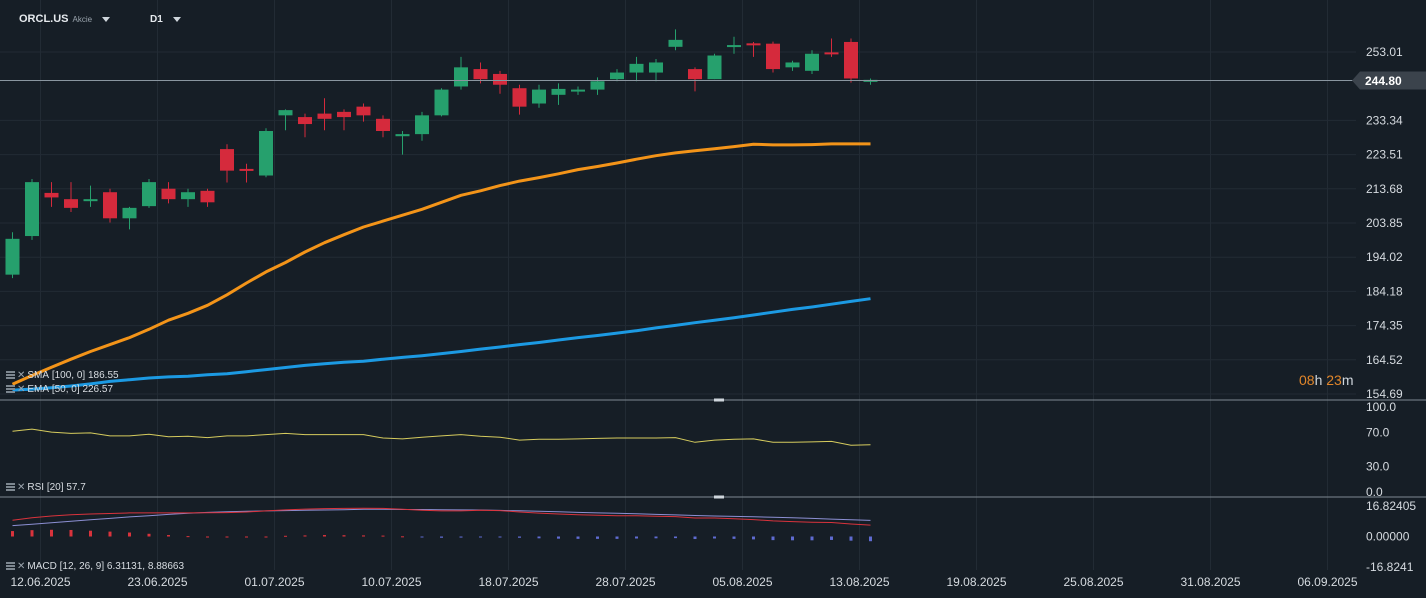 The image size is (1426, 598). What do you see at coordinates (441, 516) in the screenshot?
I see `macd-line` at bounding box center [441, 516].